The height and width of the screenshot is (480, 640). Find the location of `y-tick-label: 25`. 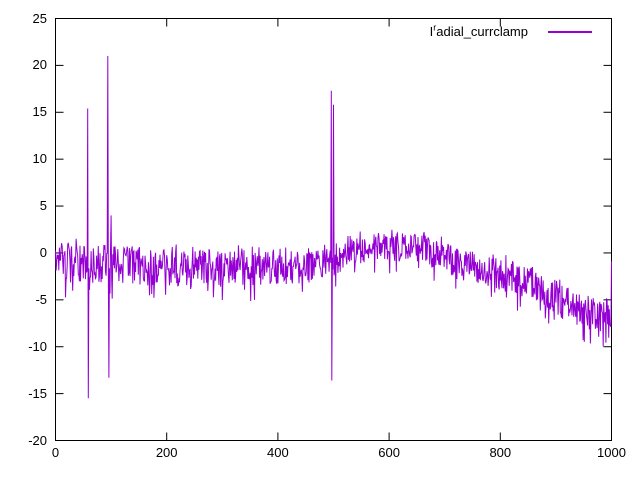

y-tick-label: 25 is located at coordinates (39, 18).